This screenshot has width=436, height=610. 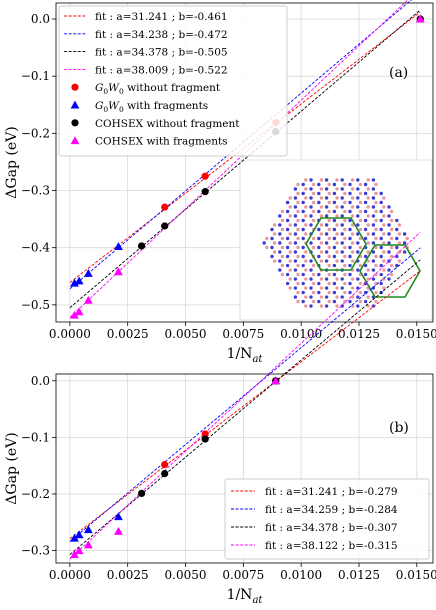 I want to click on x-tick-label: 0.0100, so click(x=301, y=575).